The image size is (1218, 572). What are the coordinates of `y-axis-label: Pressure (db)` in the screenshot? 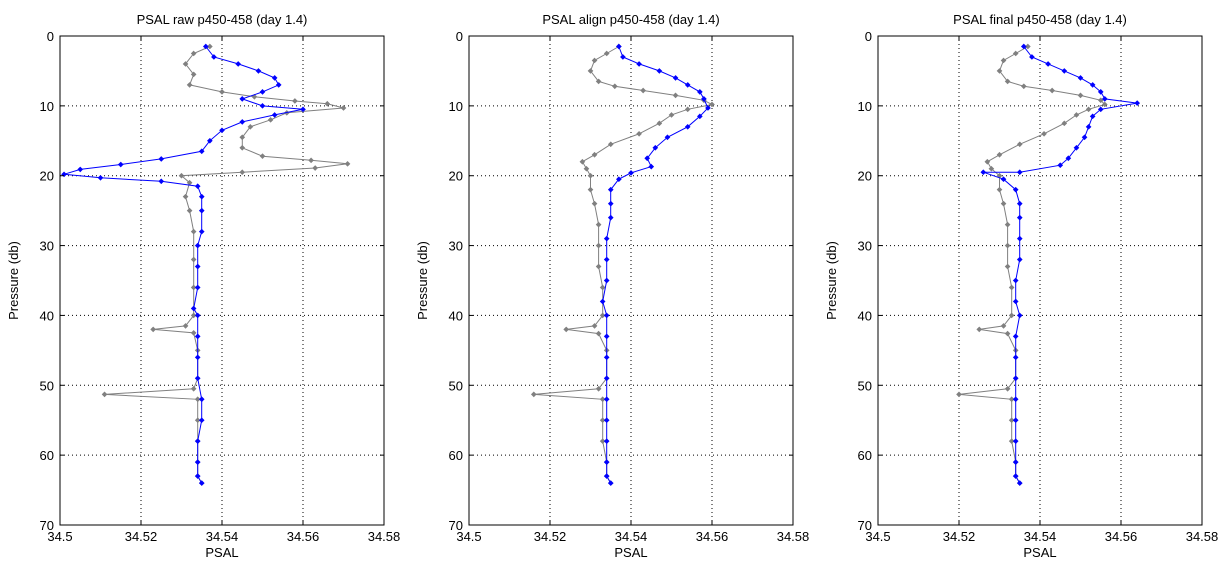 It's located at (831, 280).